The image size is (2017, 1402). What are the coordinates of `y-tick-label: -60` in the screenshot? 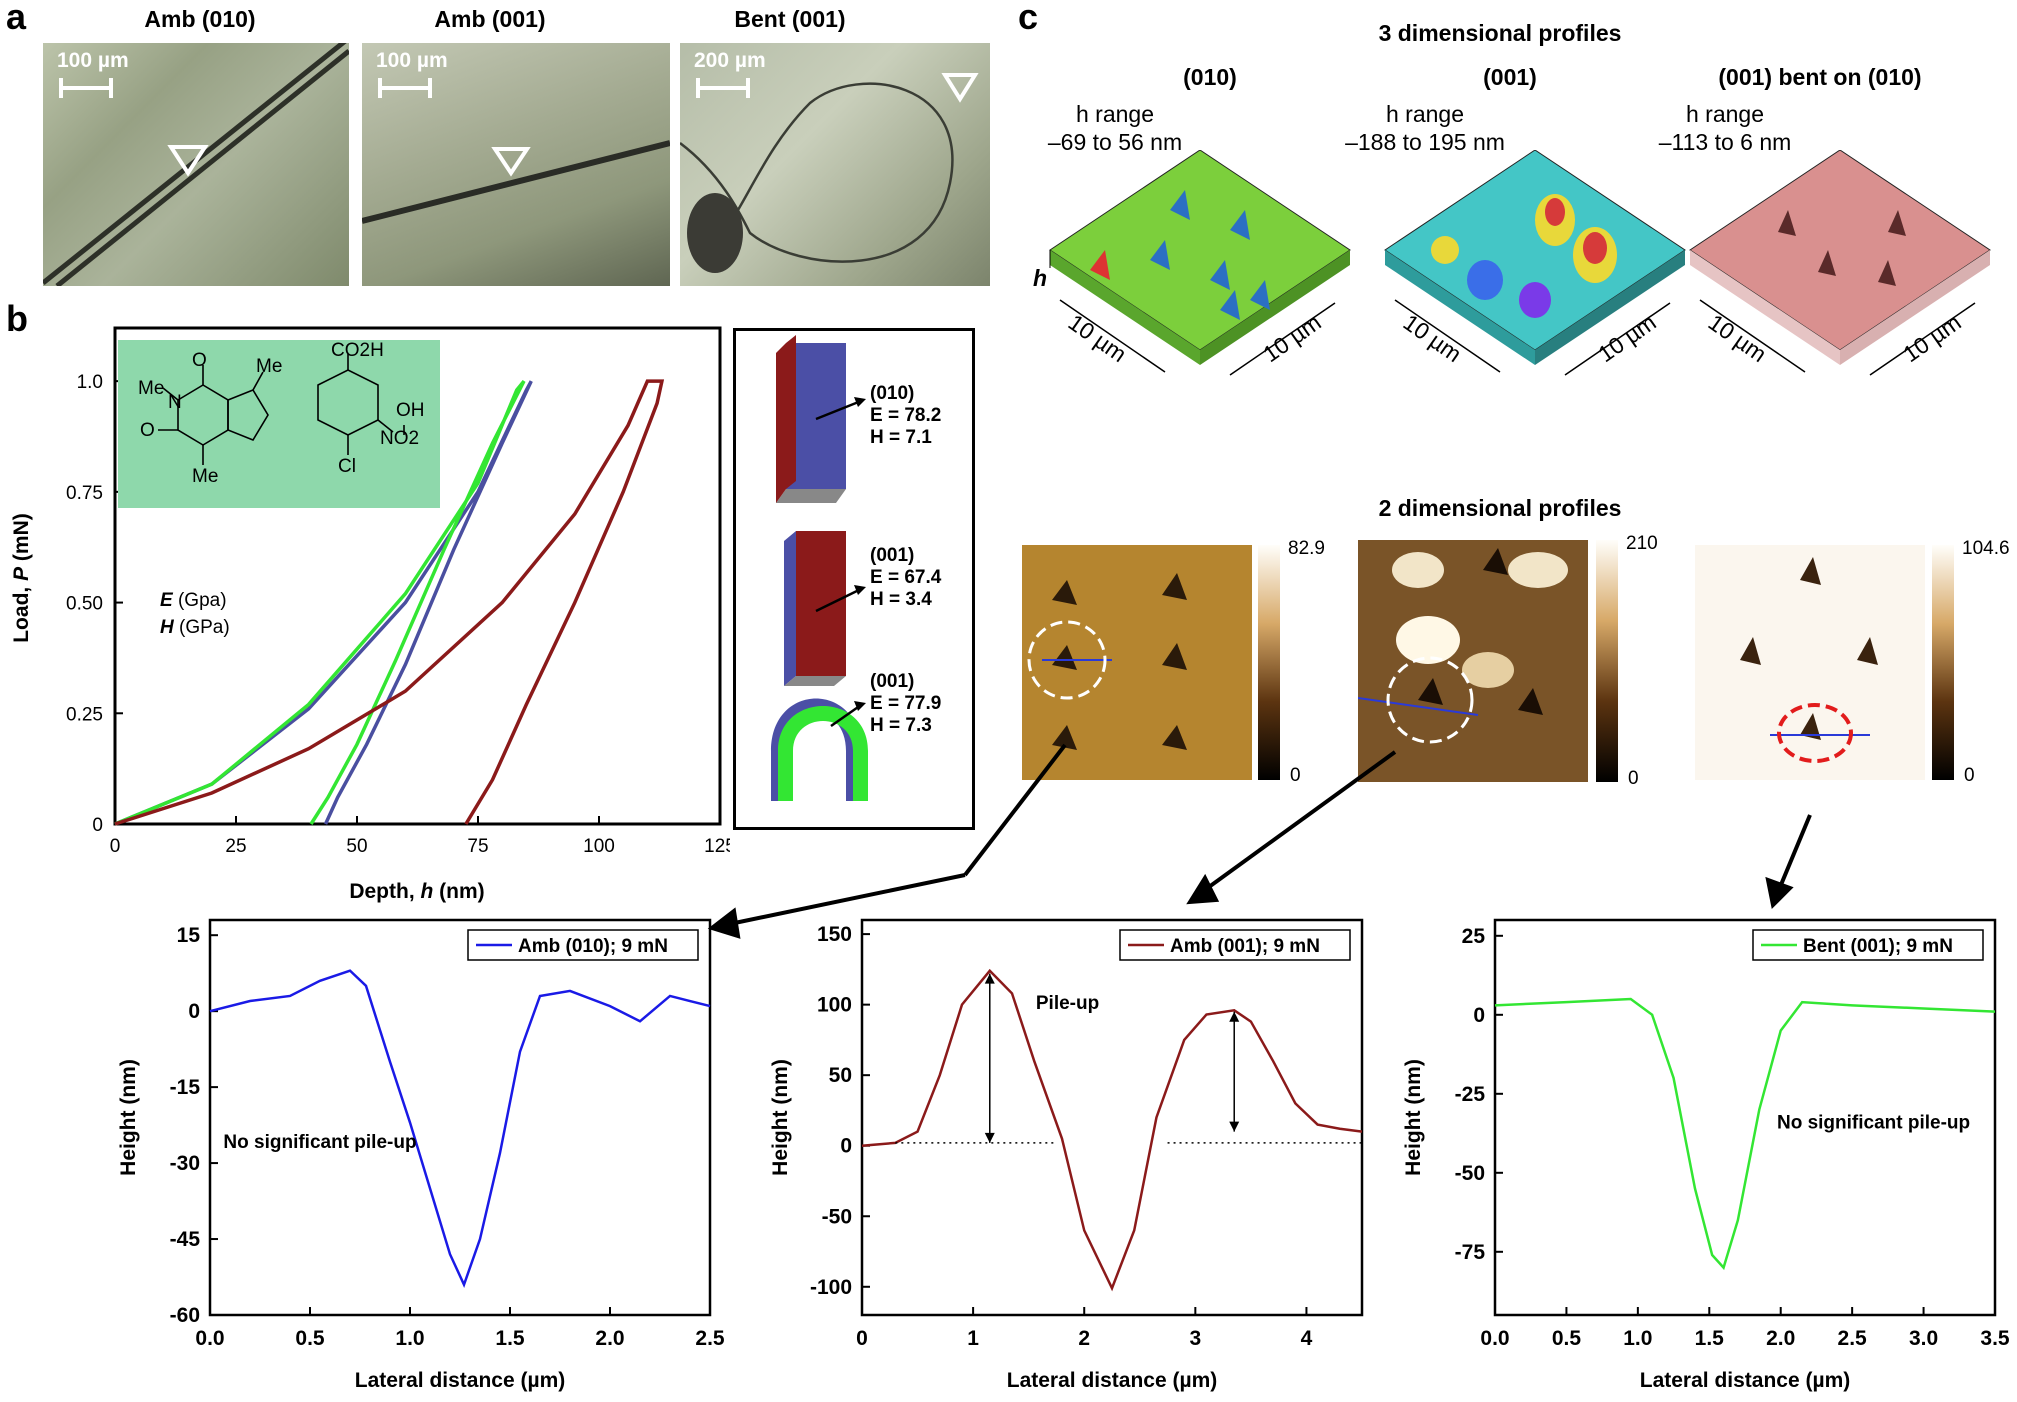 It's located at (185, 1315).